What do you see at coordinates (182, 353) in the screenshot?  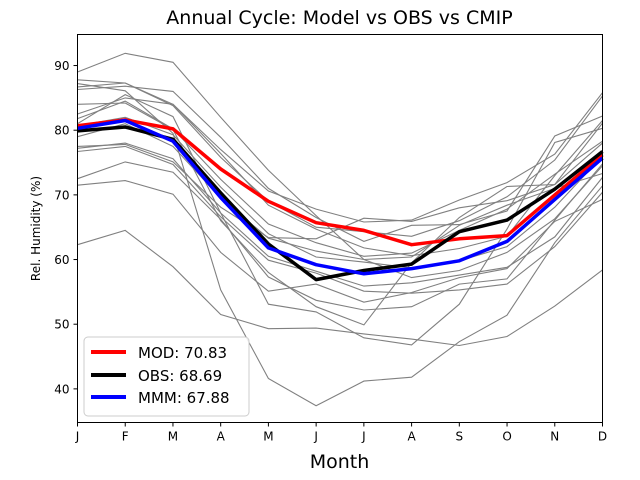 I see `legend-label-mod: MOD: 70.83` at bounding box center [182, 353].